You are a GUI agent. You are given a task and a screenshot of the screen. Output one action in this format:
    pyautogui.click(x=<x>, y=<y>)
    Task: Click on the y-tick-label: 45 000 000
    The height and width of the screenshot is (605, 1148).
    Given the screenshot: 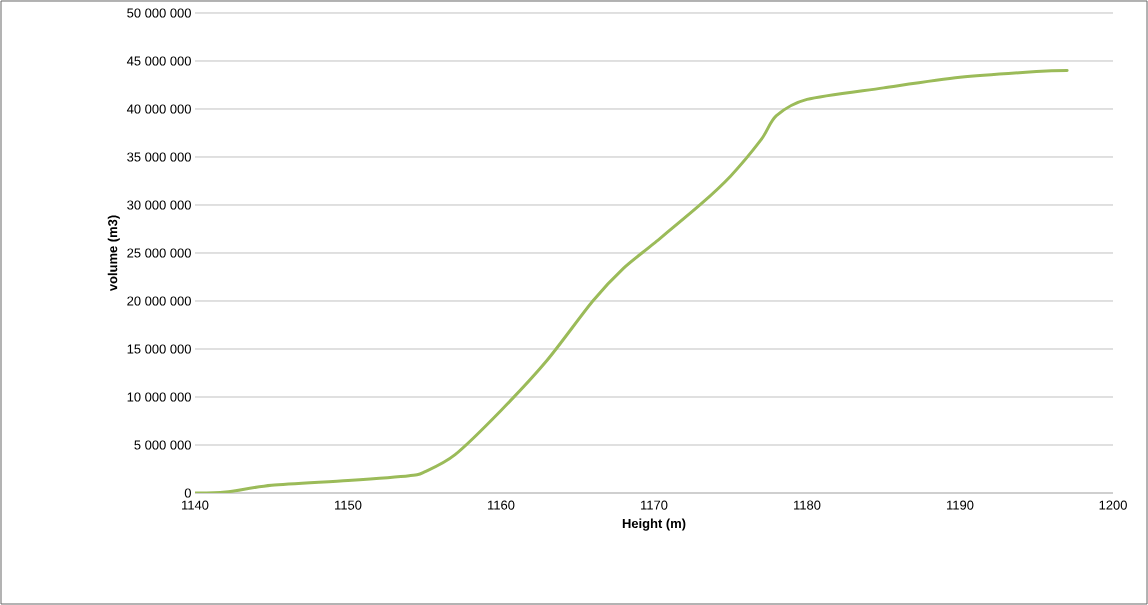 What is the action you would take?
    pyautogui.click(x=158, y=61)
    